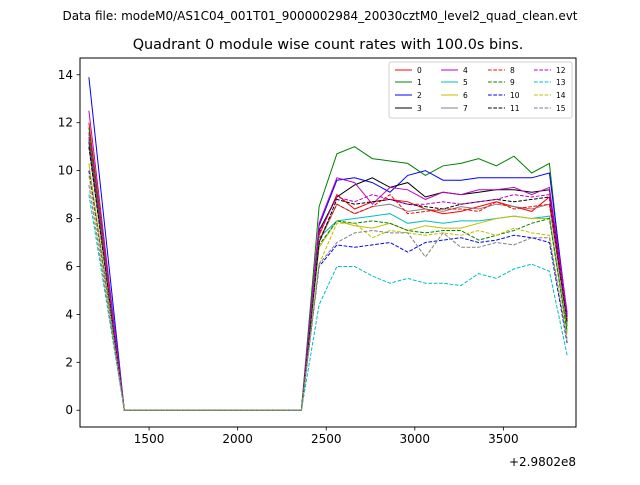  What do you see at coordinates (69, 362) in the screenshot?
I see `y-tick-label: 2` at bounding box center [69, 362].